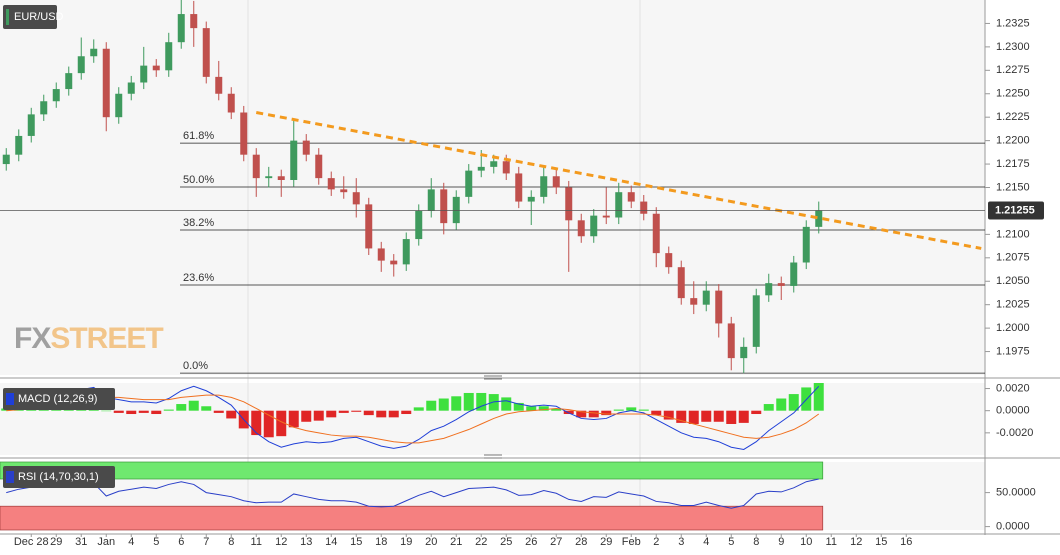 The width and height of the screenshot is (1060, 555). I want to click on x-tick-label: Feb, so click(631, 542).